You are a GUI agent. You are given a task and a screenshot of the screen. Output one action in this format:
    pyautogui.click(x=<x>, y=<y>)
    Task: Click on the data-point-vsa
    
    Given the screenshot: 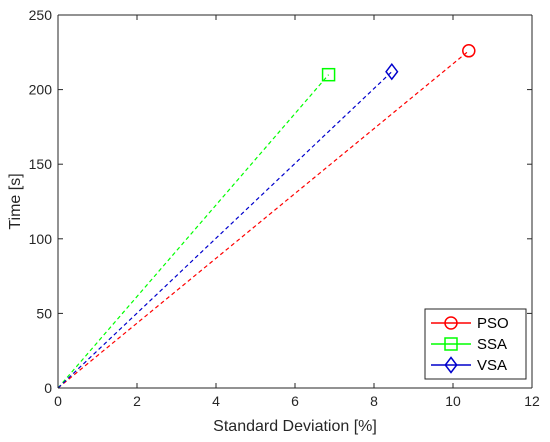 What is the action you would take?
    pyautogui.click(x=392, y=71)
    